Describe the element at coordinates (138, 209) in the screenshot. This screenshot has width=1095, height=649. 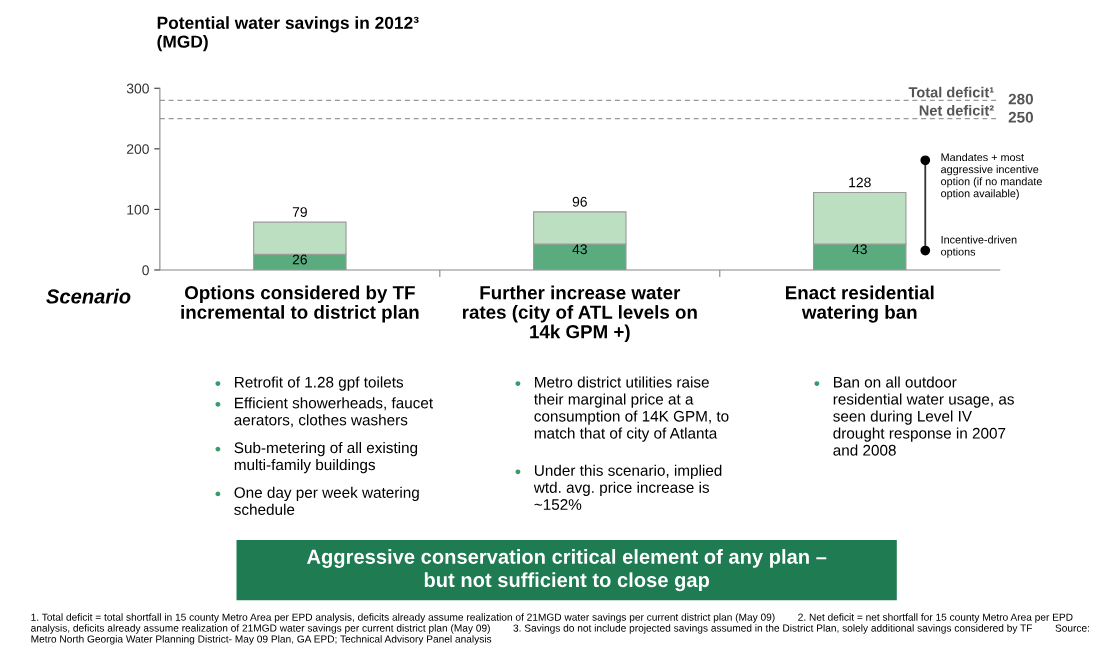
I see `y-tick-label: 100` at that location.